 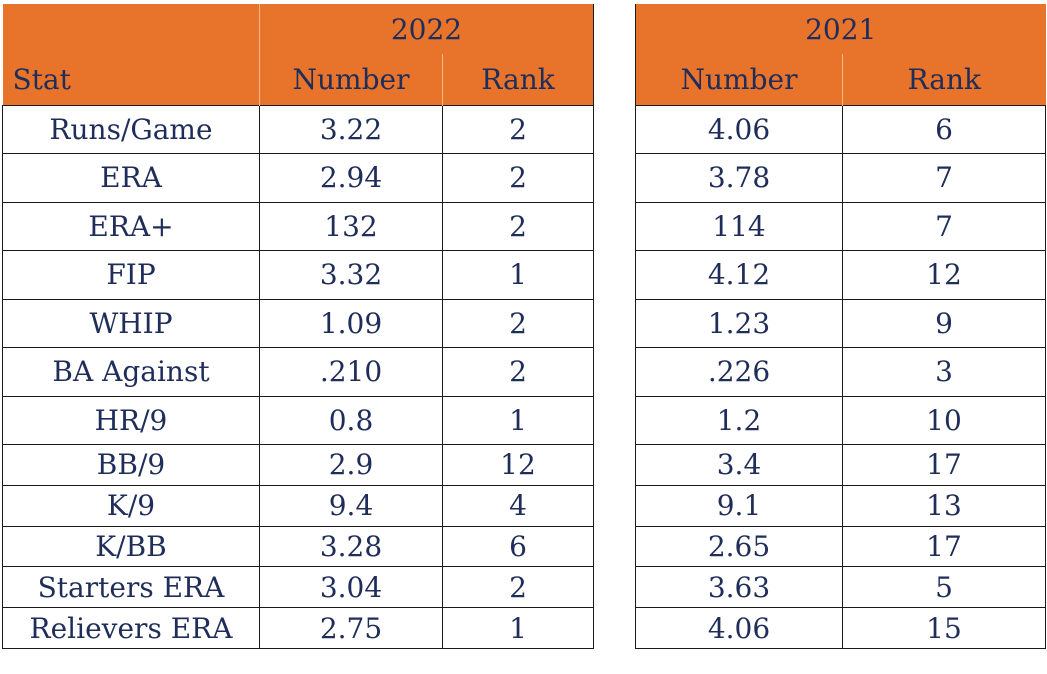 What do you see at coordinates (944, 372) in the screenshot?
I see `rank-2021-cell: 3` at bounding box center [944, 372].